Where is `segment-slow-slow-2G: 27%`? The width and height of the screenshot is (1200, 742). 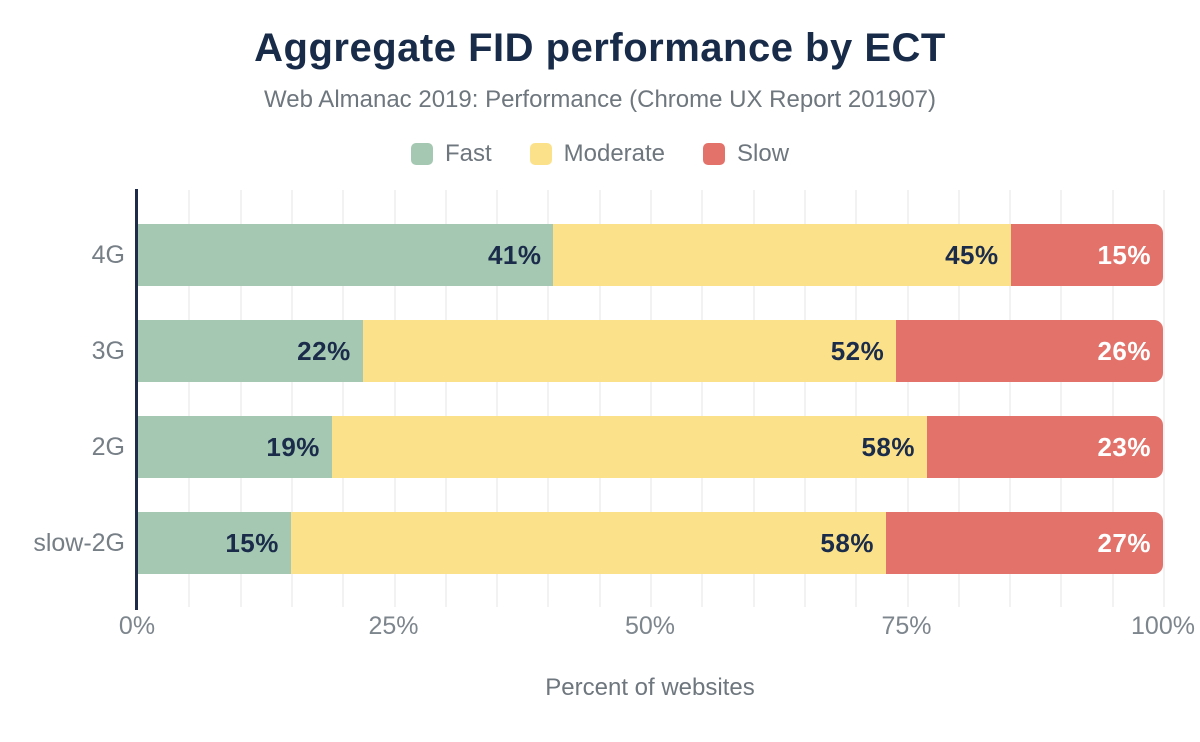 segment-slow-slow-2G: 27% is located at coordinates (1024, 543).